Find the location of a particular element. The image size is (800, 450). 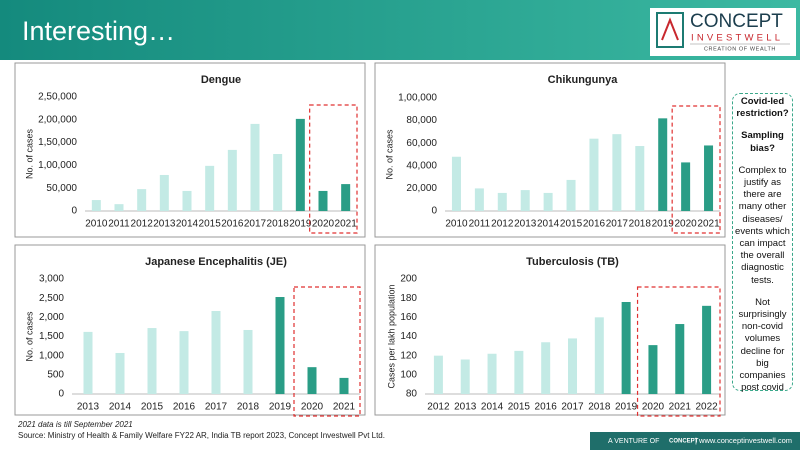

y-tick-label: 40,000 is located at coordinates (421, 165).